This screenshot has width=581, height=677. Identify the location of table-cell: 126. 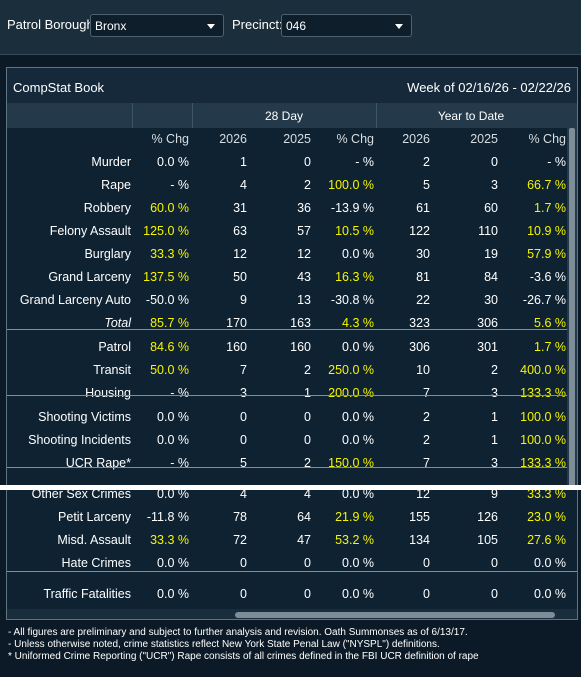
(487, 517).